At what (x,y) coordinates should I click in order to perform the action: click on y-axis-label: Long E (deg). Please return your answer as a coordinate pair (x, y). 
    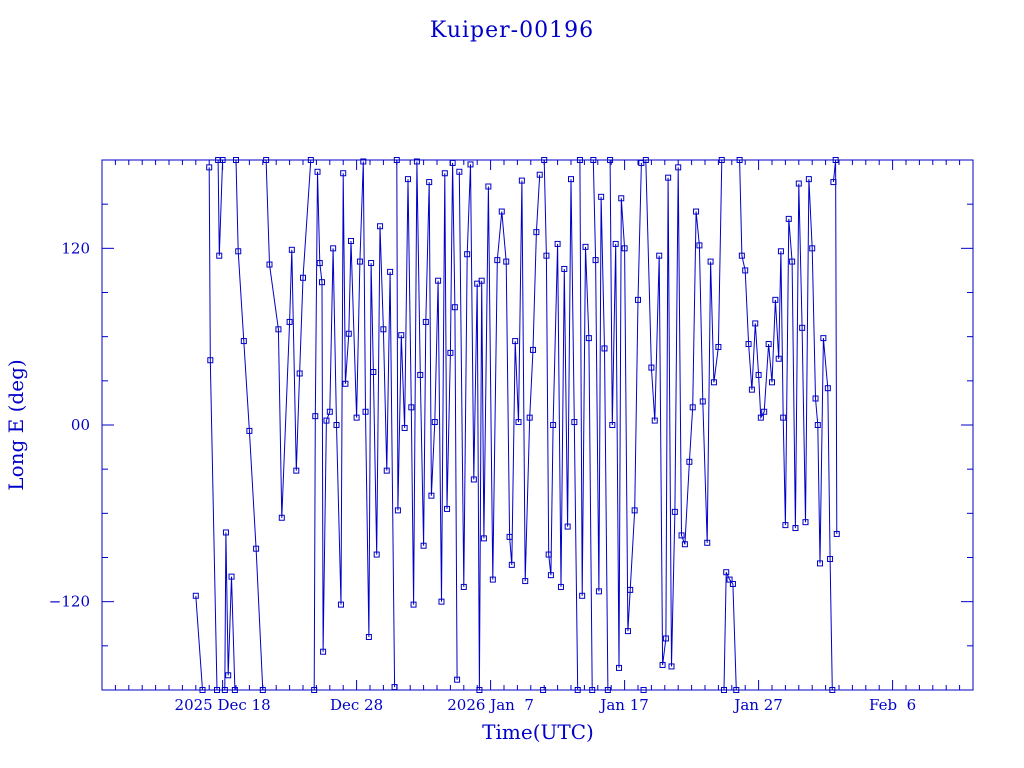
    Looking at the image, I should click on (16, 424).